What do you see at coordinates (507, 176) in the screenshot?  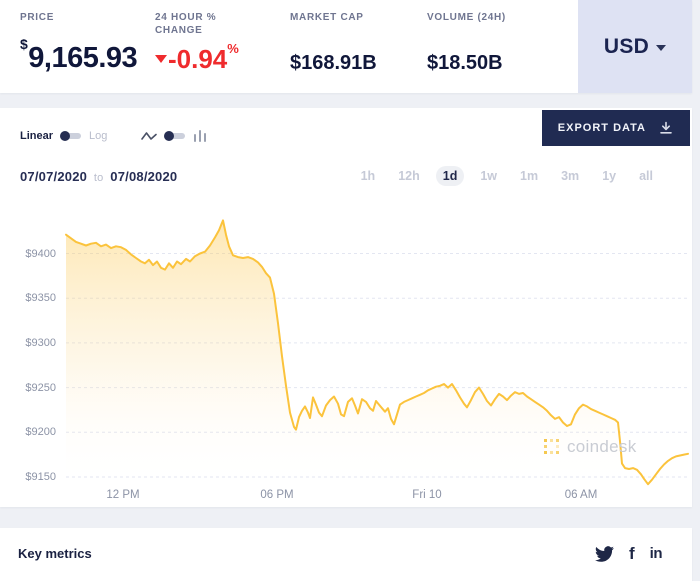 I see `time-range-selector: 1h 12h 1d 1w 1m 3m 1y all` at bounding box center [507, 176].